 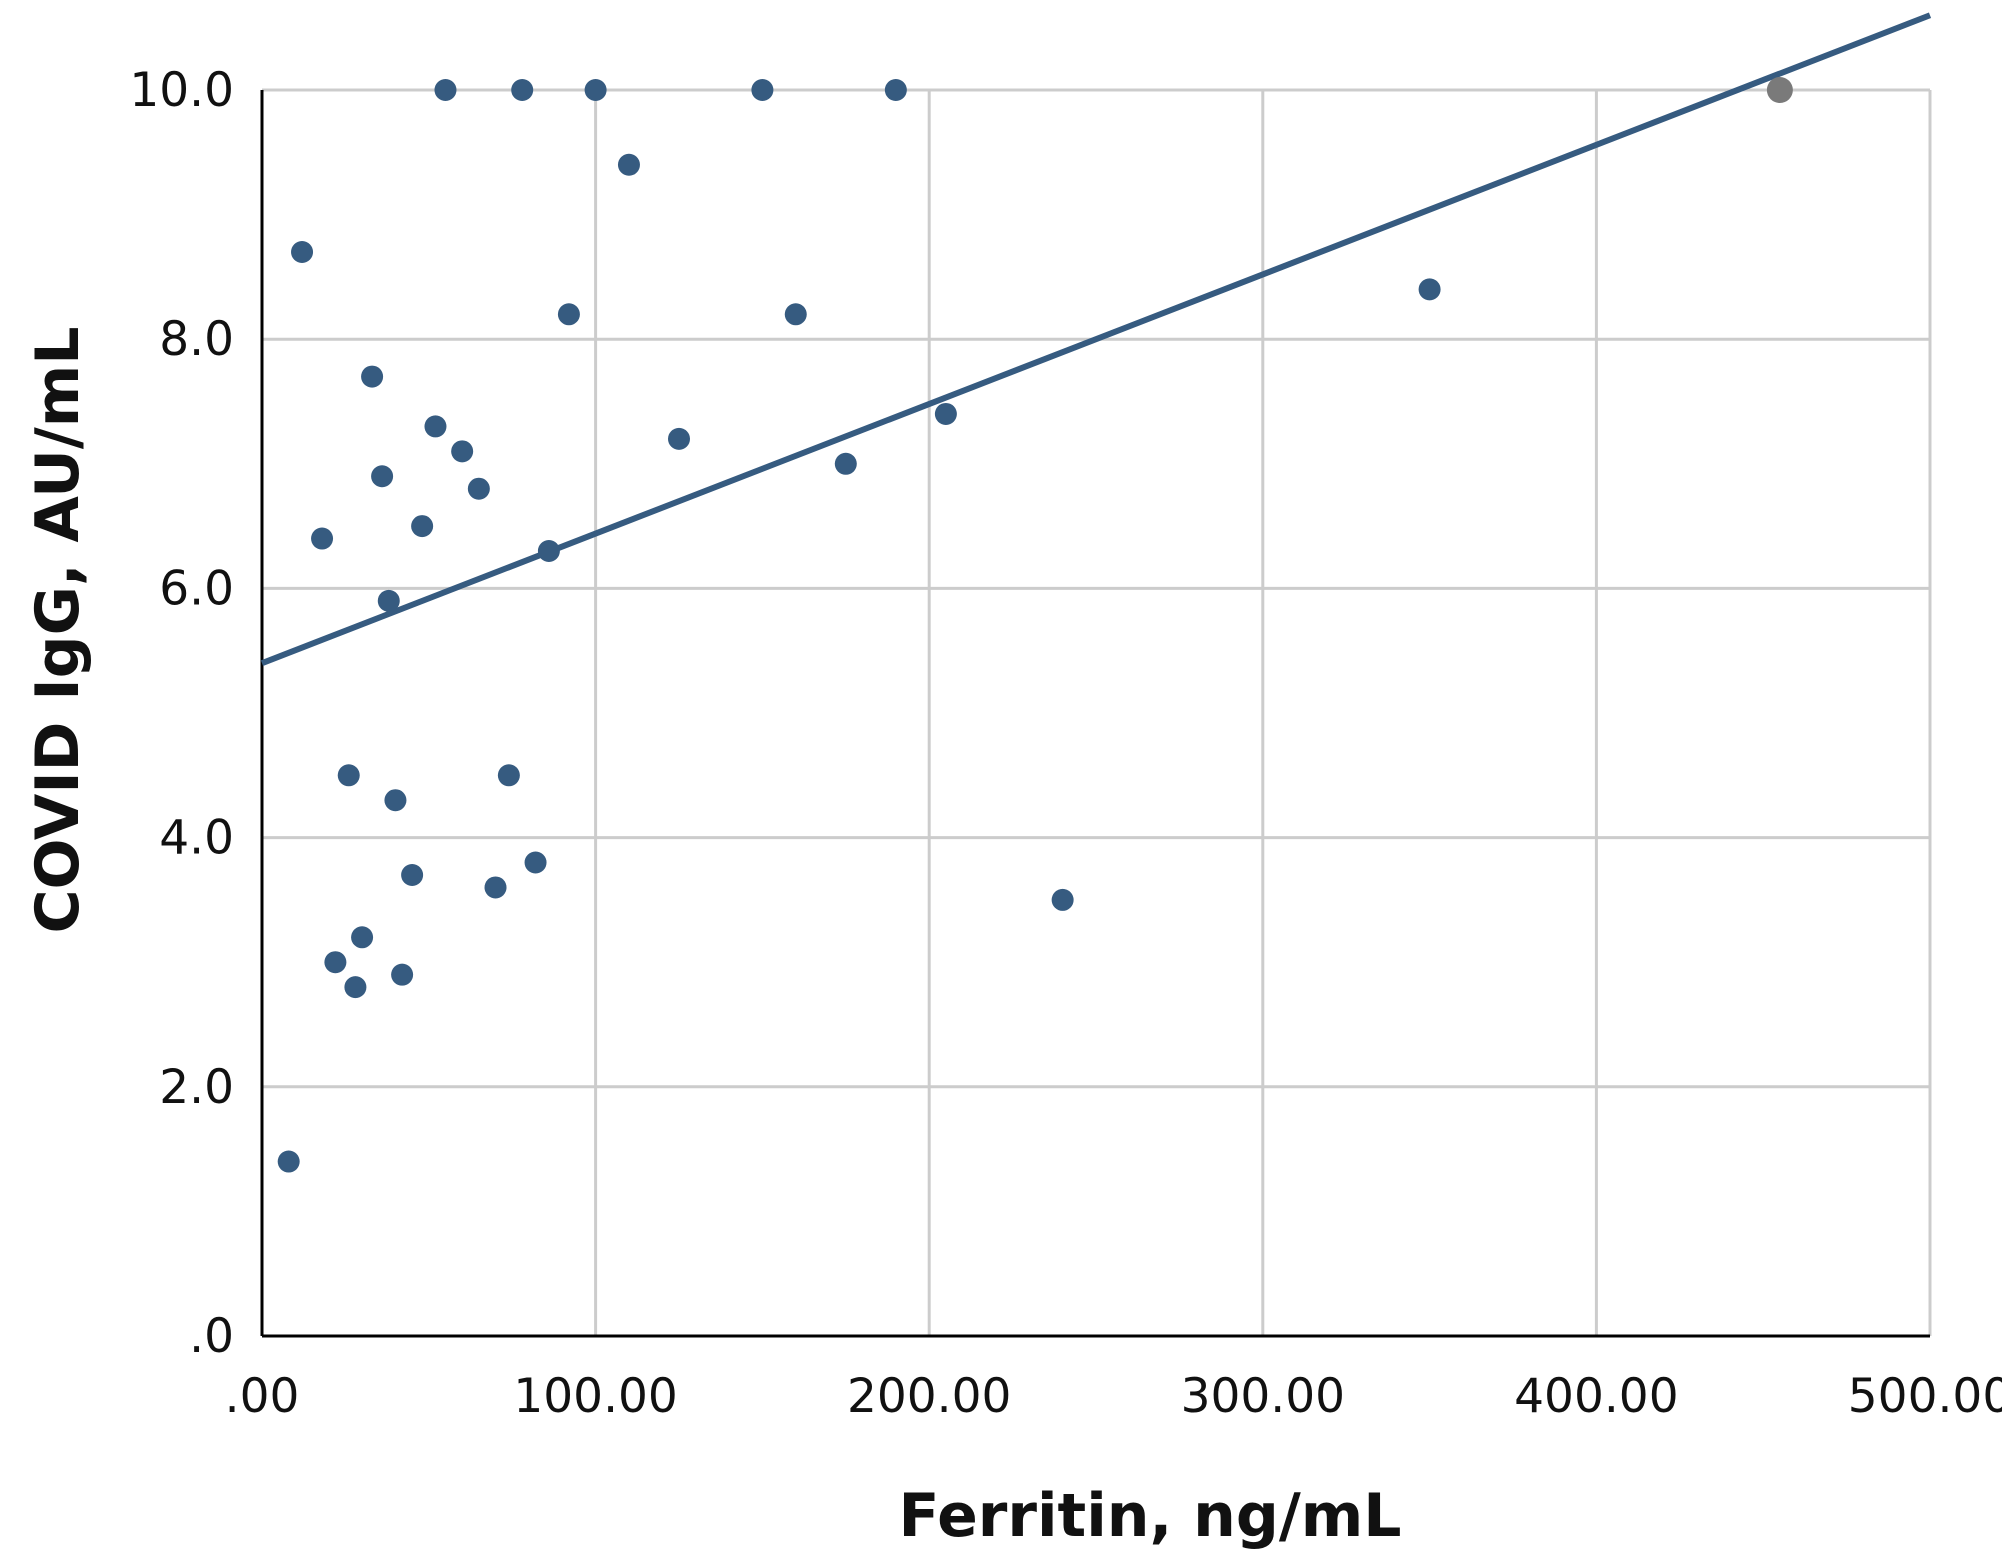 I want to click on y-axis-title: COVID IgG, AU/mL, so click(x=58, y=629).